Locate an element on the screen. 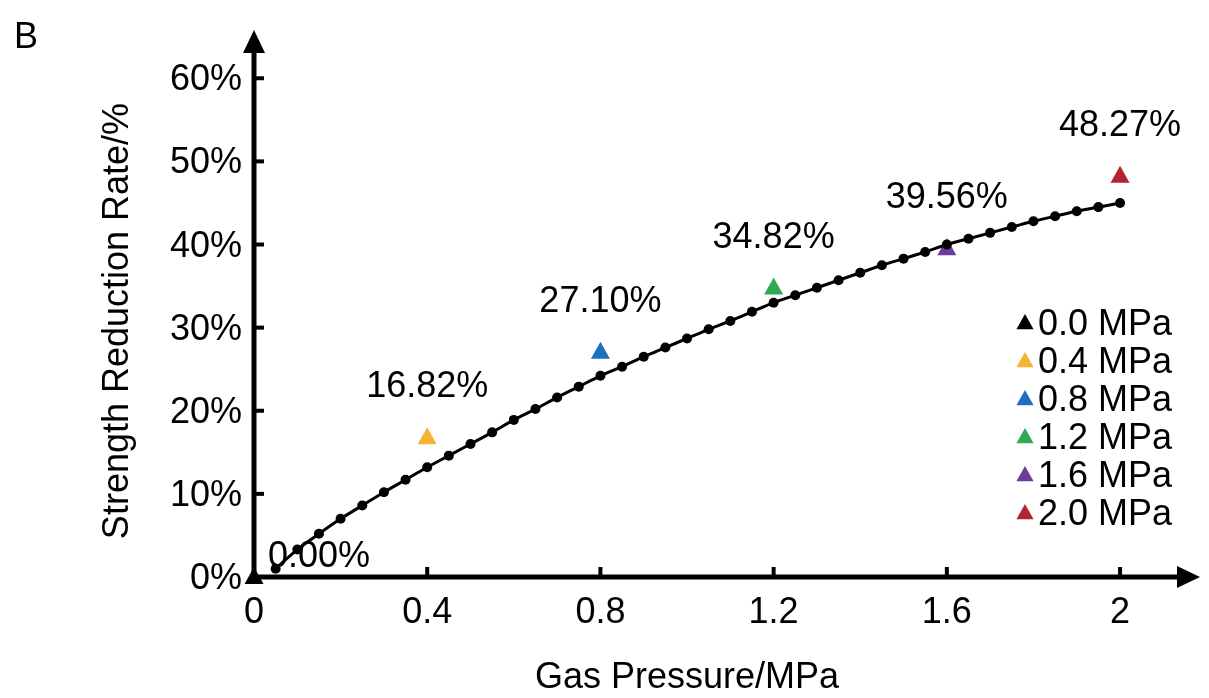 The height and width of the screenshot is (698, 1209). x-tick-label: 2 is located at coordinates (1120, 610).